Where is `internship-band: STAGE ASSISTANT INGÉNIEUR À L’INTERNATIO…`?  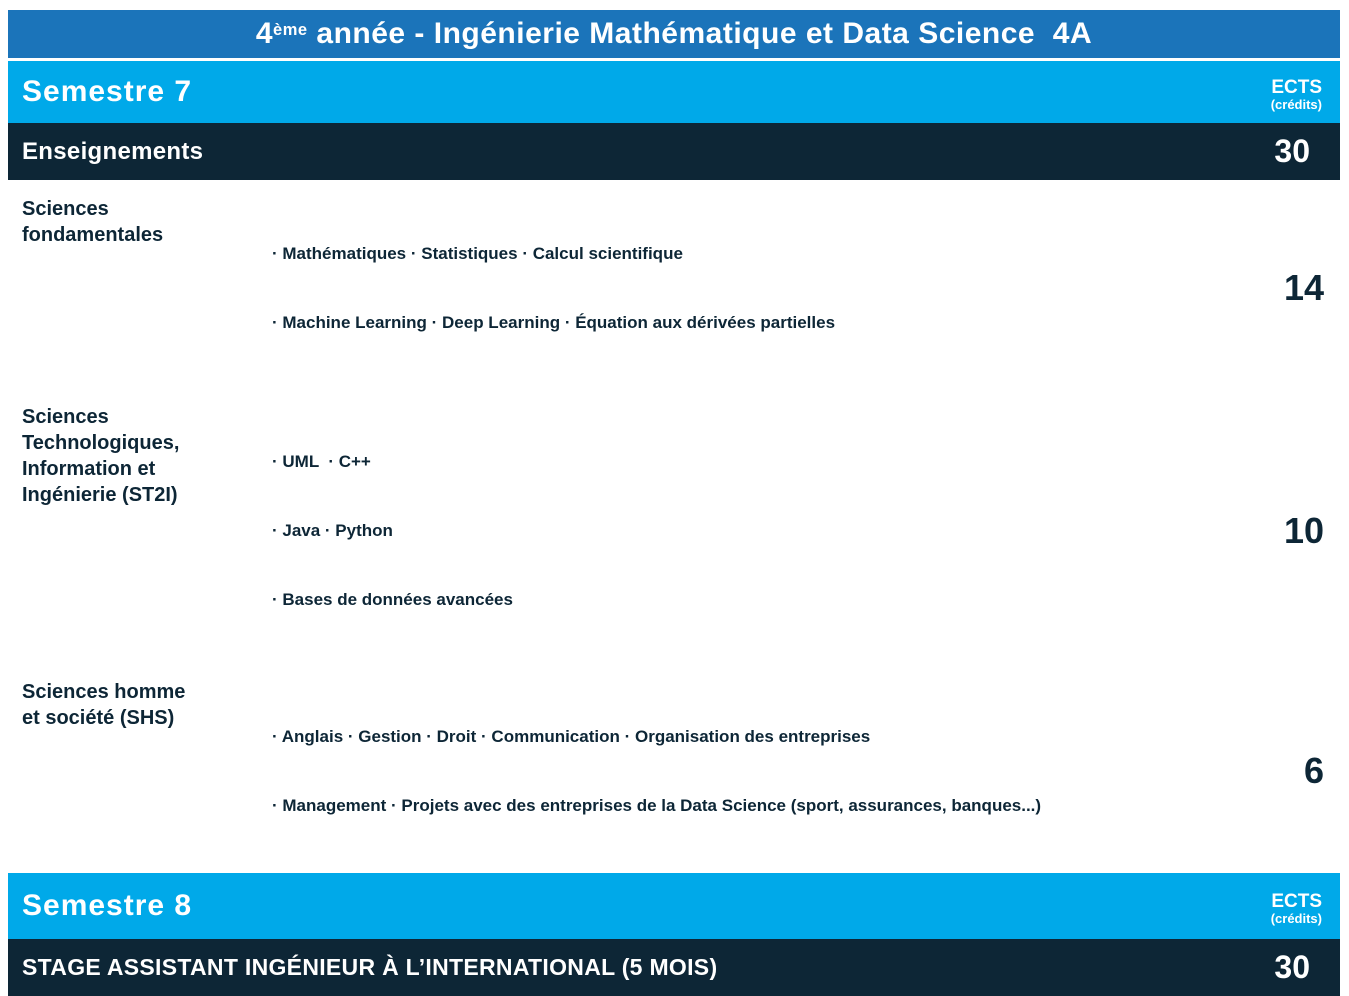
internship-band: STAGE ASSISTANT INGÉNIEUR À L’INTERNATIO… is located at coordinates (674, 967).